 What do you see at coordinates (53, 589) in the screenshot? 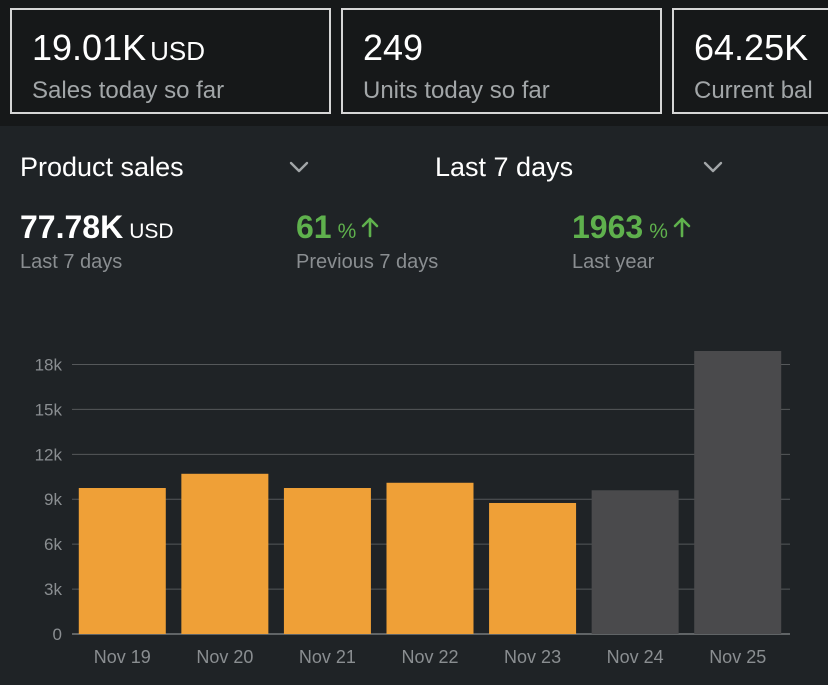
I see `y-tick-label: 3k` at bounding box center [53, 589].